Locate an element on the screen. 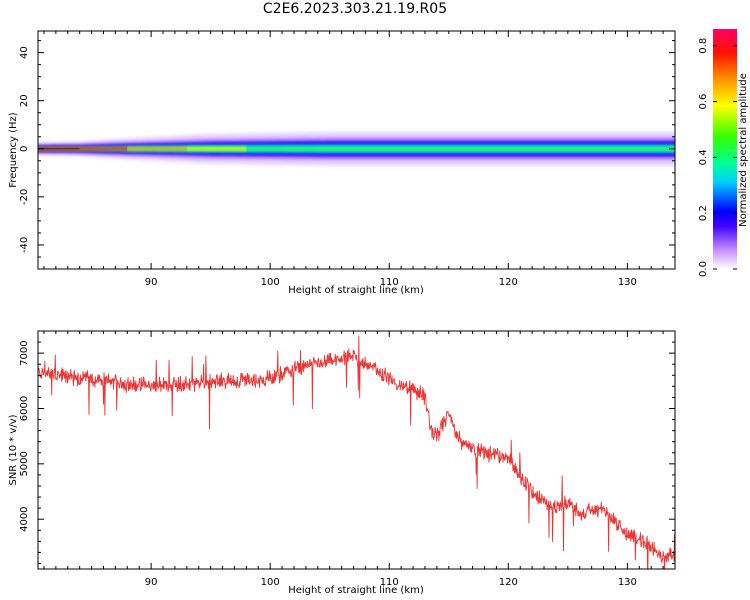 Image resolution: width=750 pixels, height=600 pixels. colorbar-tick-label: 0.4 is located at coordinates (703, 157).